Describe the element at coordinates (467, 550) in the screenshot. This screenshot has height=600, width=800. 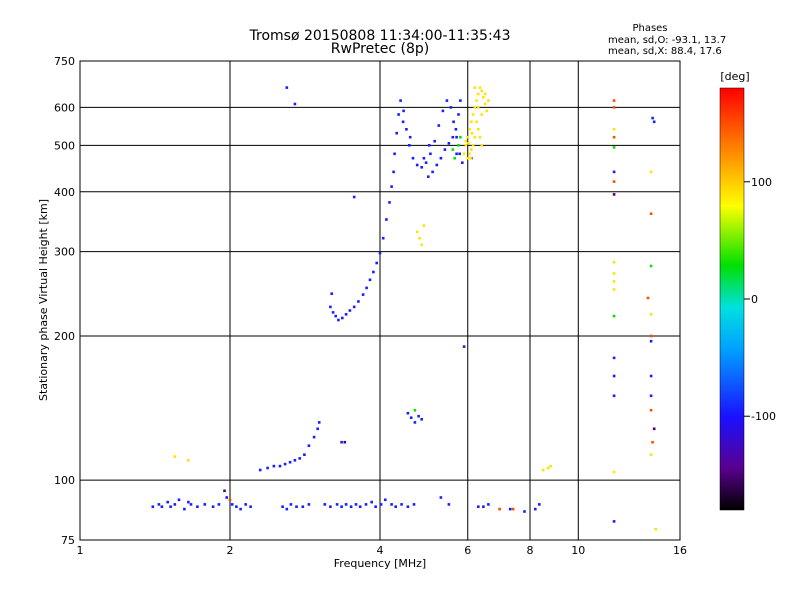
I see `x-tick-label: 6` at that location.